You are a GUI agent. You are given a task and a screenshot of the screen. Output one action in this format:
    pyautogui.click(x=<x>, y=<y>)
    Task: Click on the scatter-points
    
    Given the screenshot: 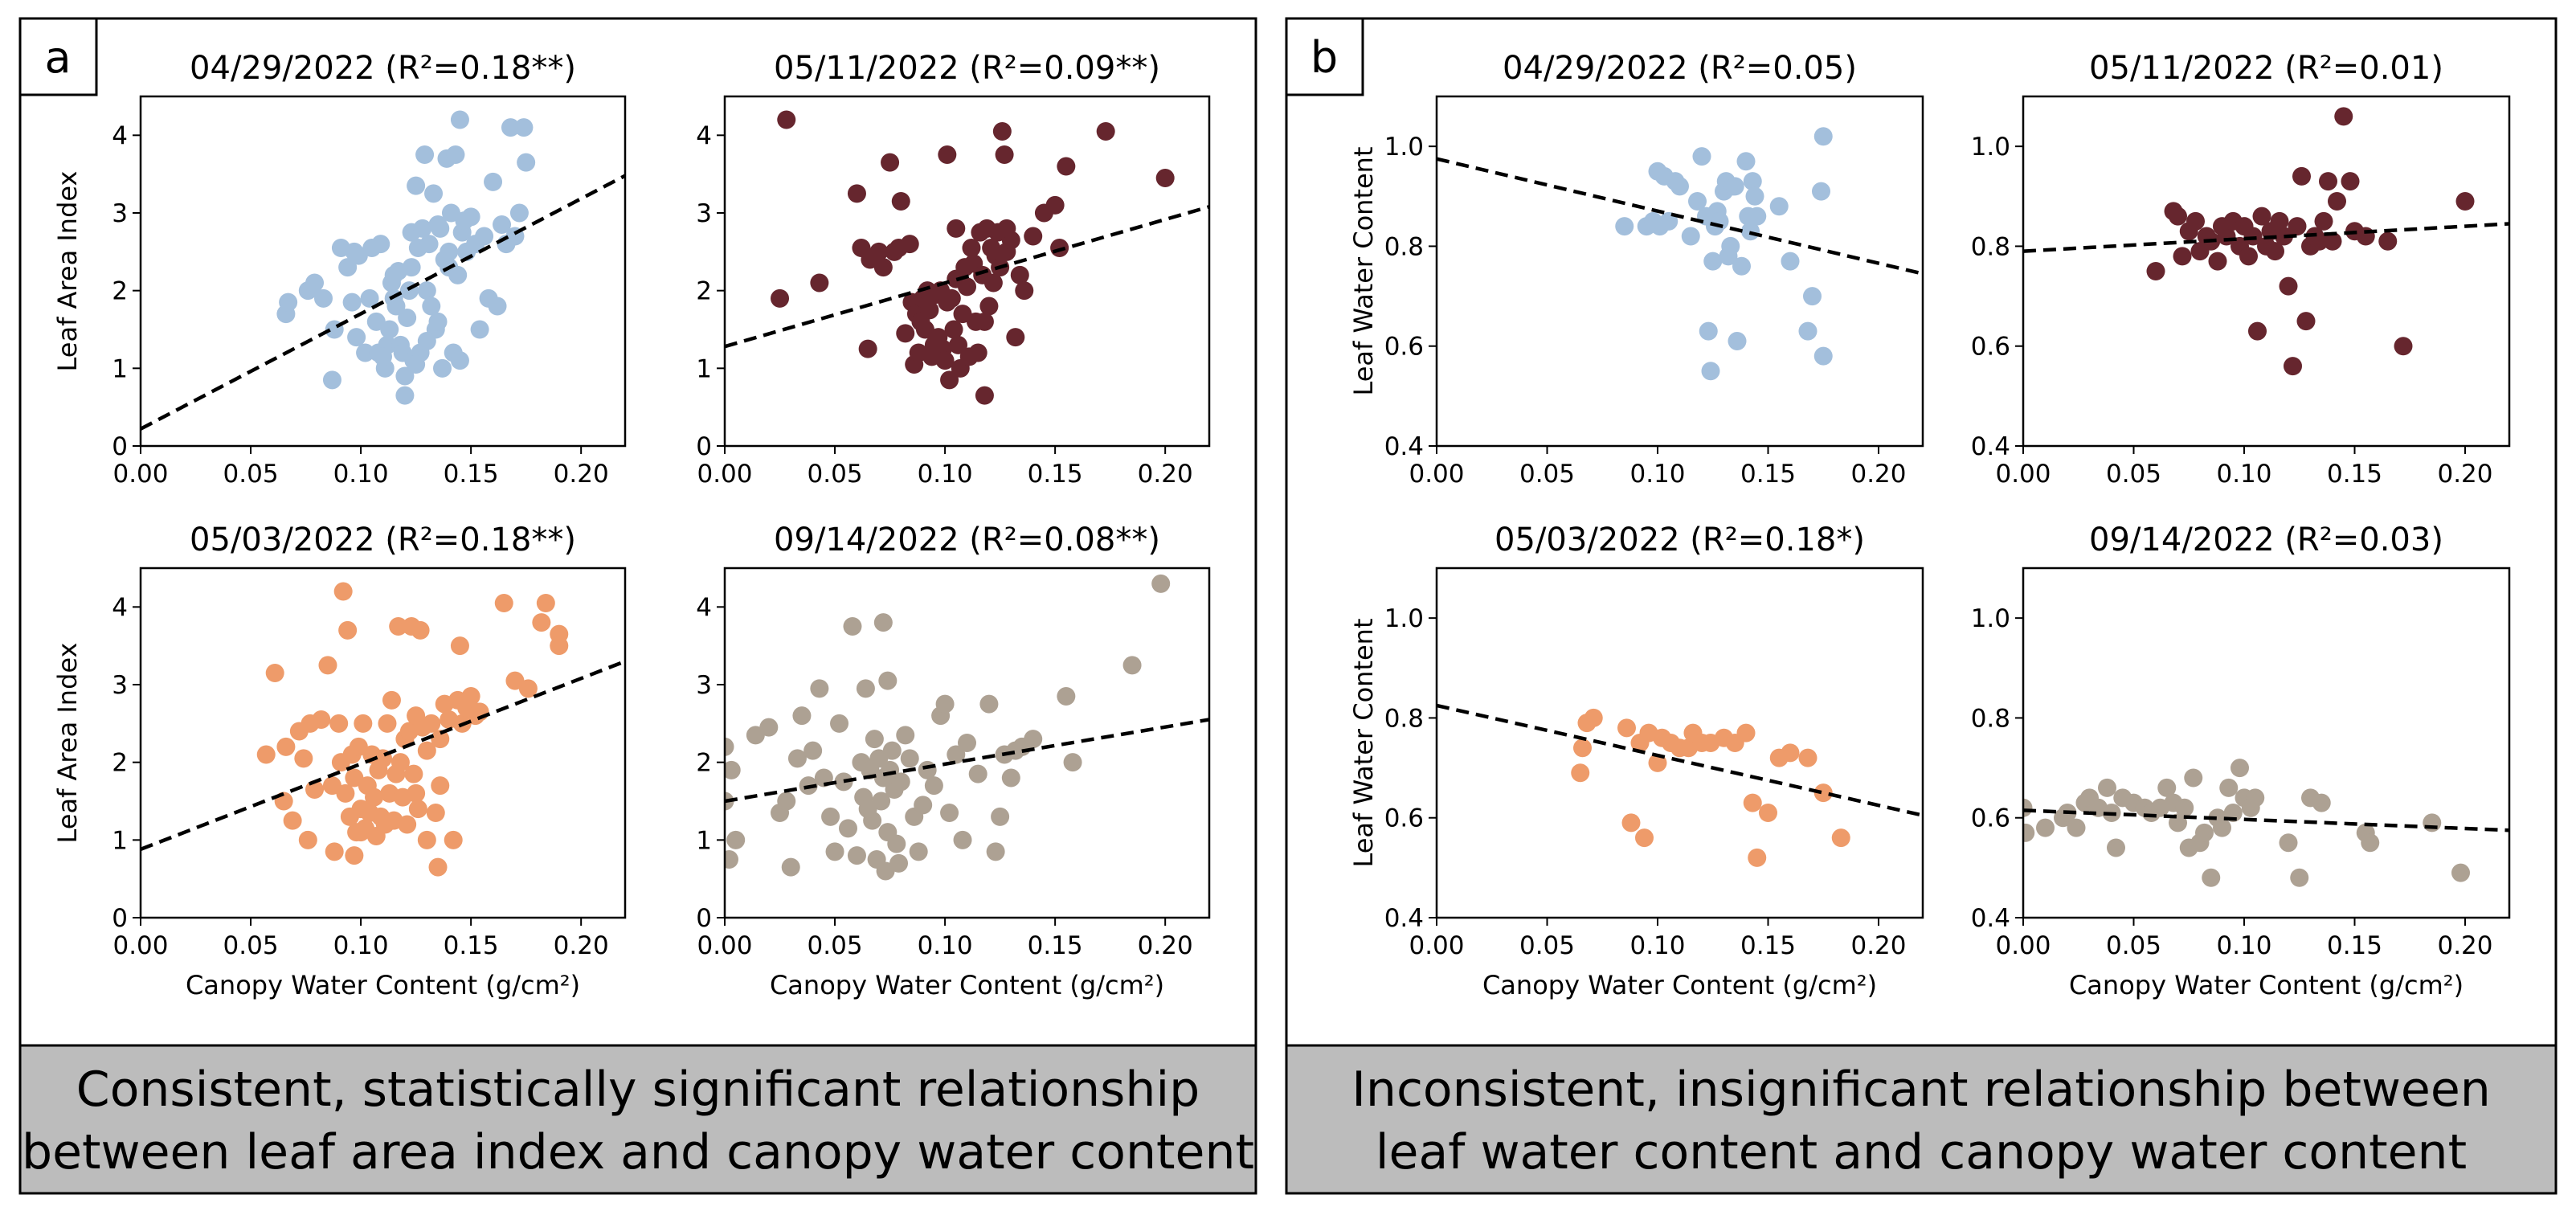 What is the action you would take?
    pyautogui.click(x=1711, y=787)
    